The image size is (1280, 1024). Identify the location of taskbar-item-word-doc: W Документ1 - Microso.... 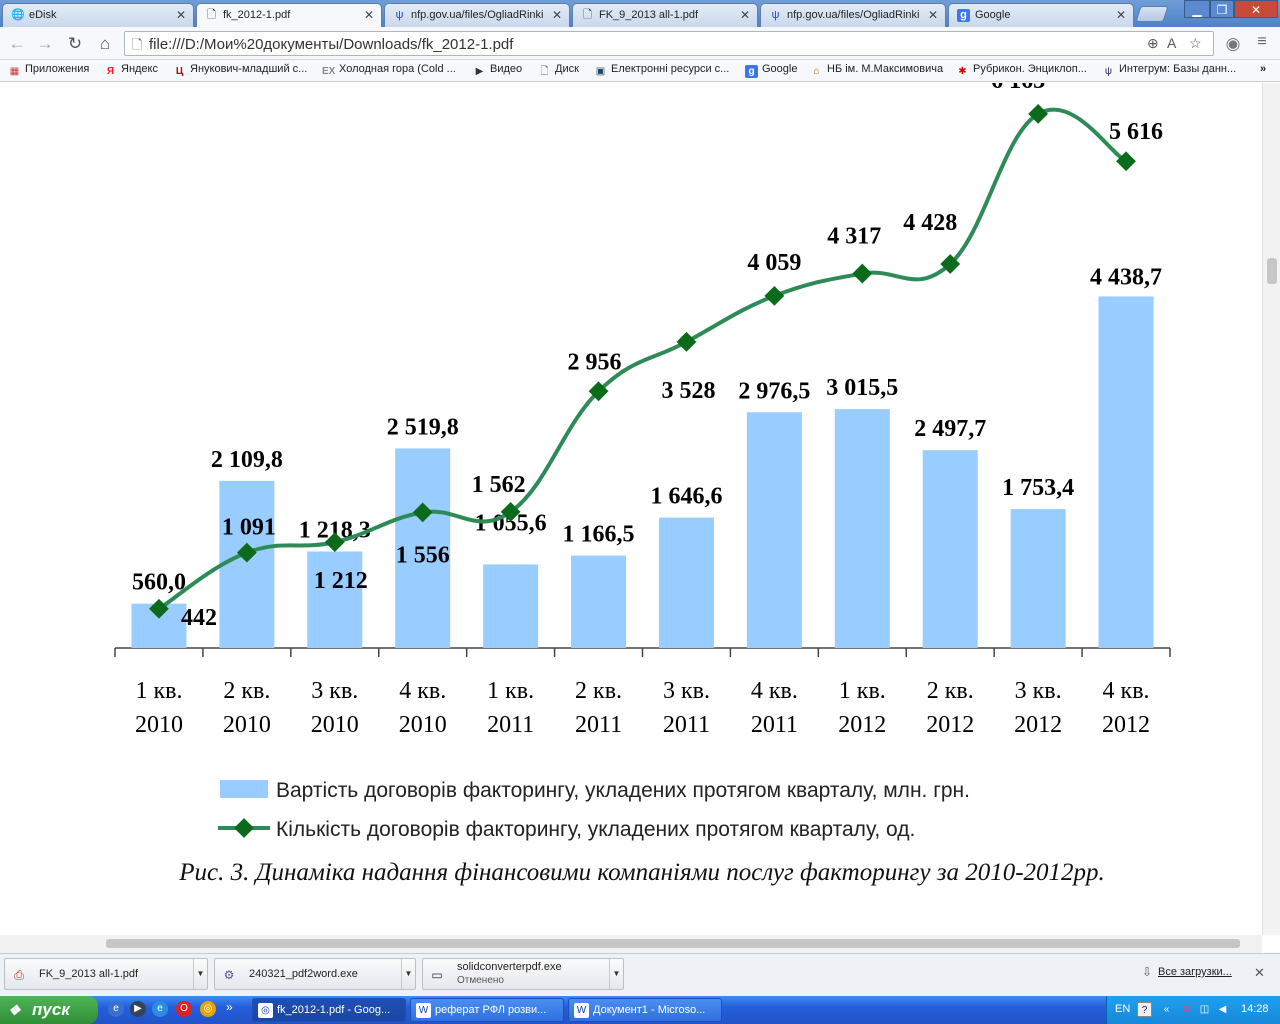
(645, 1010).